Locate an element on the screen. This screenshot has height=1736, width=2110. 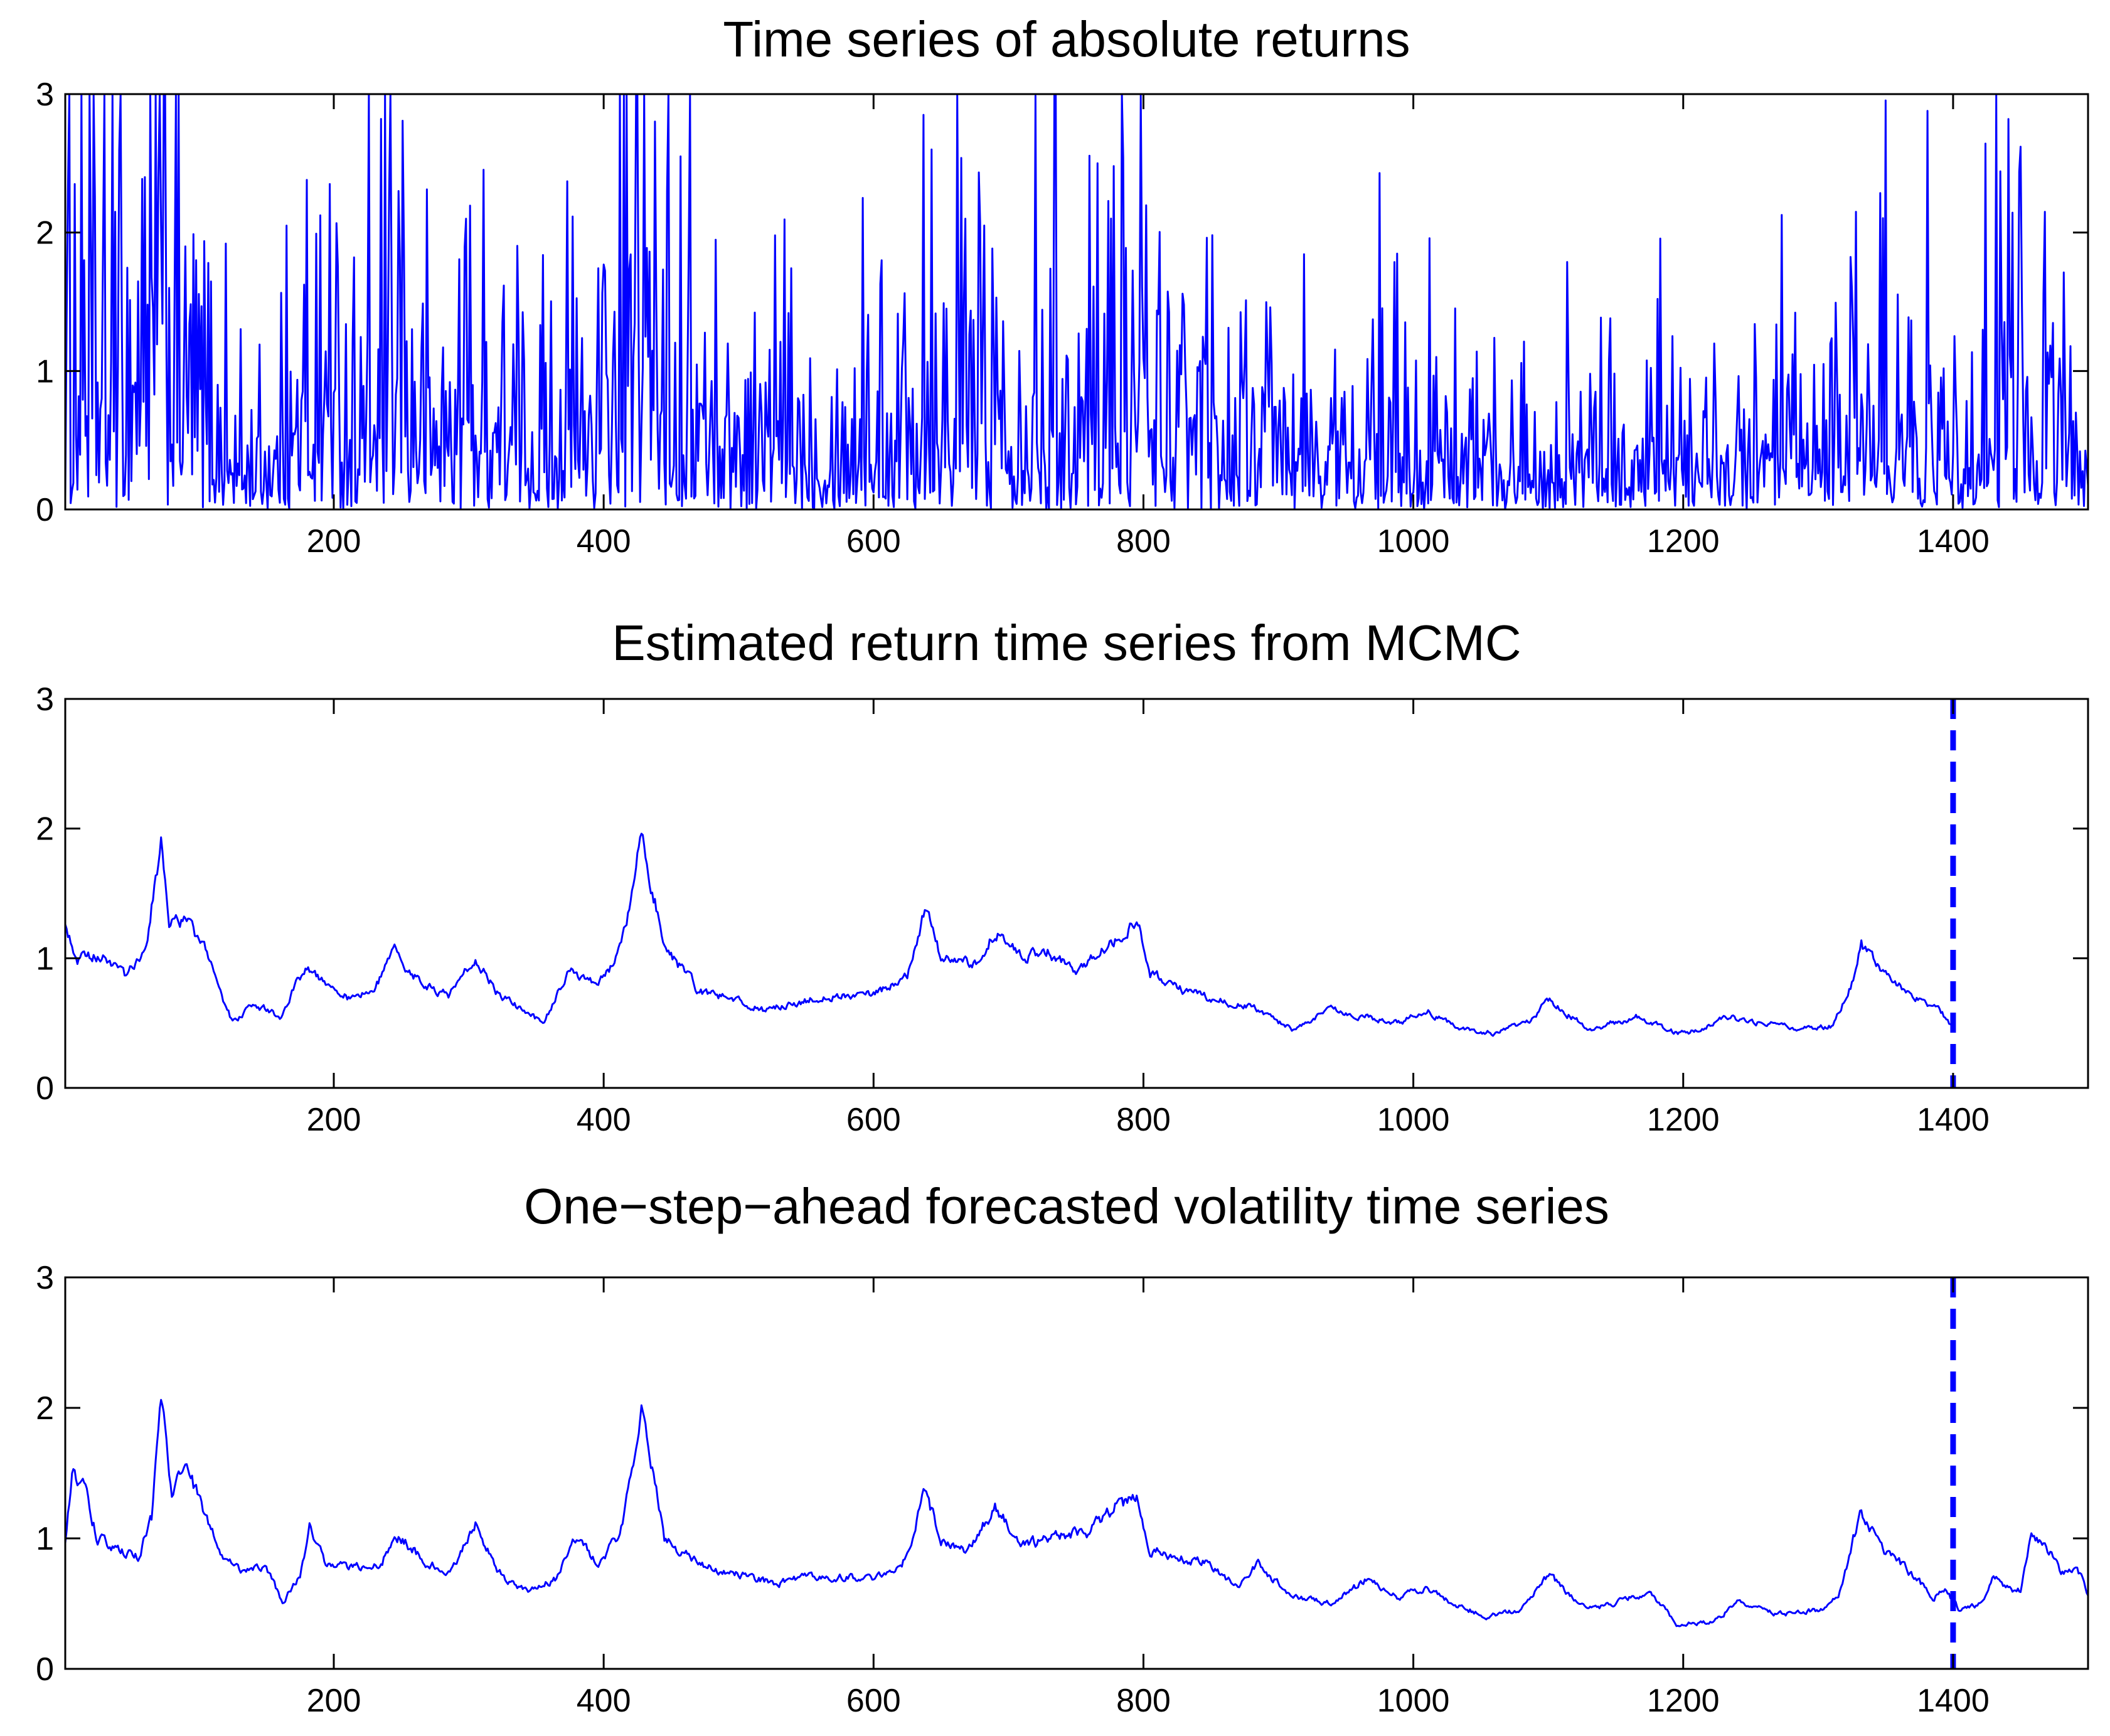
chart-title: Estimated return time series from MCMC is located at coordinates (1066, 643).